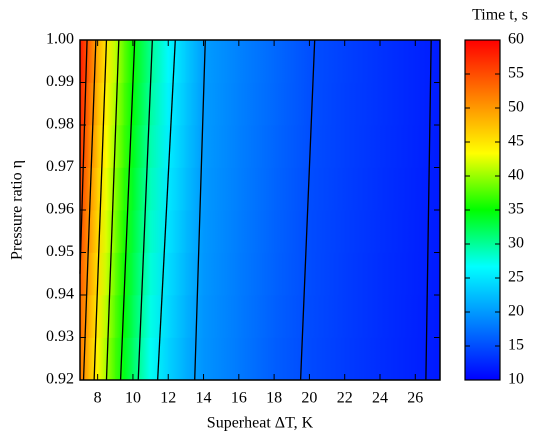 Image resolution: width=550 pixels, height=440 pixels. Describe the element at coordinates (60, 166) in the screenshot. I see `y-tick-label: 0.97` at that location.